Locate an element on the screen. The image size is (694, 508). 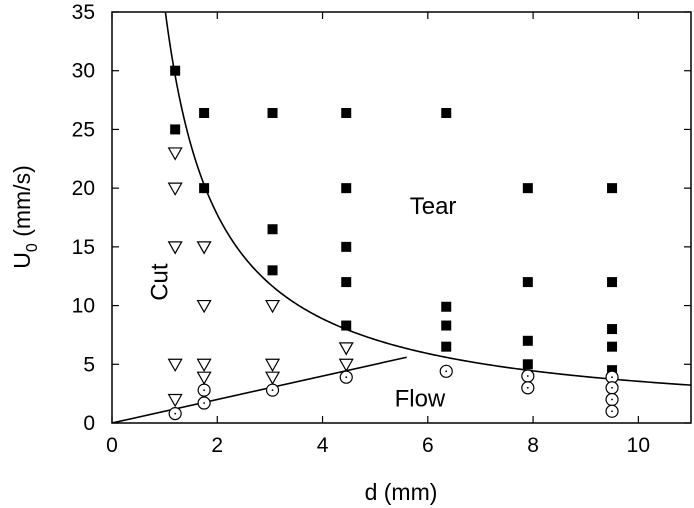
y-tick-label: 0 is located at coordinates (89, 423).